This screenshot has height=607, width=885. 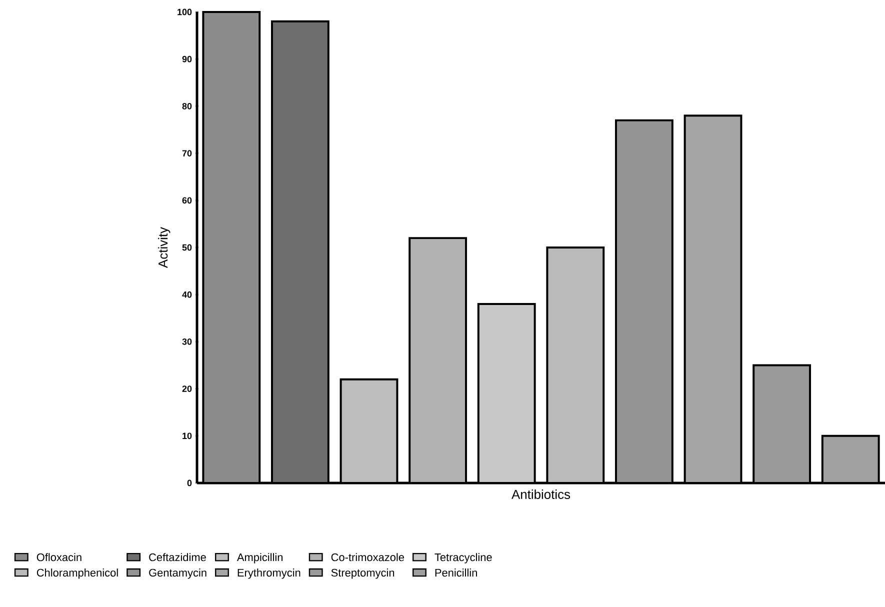 What do you see at coordinates (456, 572) in the screenshot?
I see `legend-label: Penicillin` at bounding box center [456, 572].